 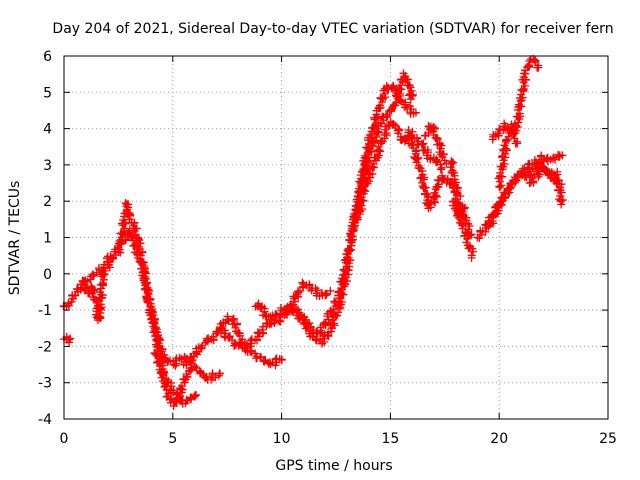 I want to click on x-tick-label: 5, so click(x=172, y=439).